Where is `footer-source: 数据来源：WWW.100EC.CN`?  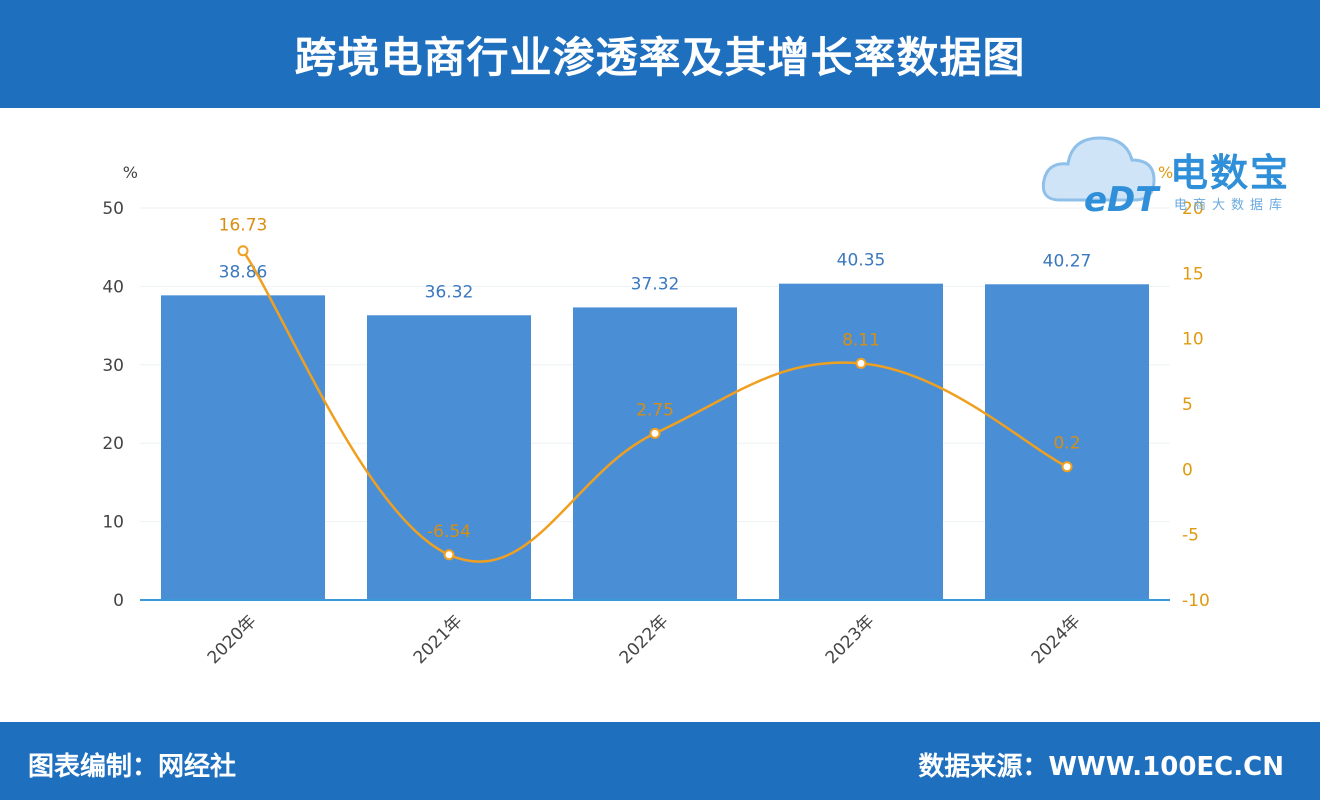
footer-source: 数据来源：WWW.100EC.CN is located at coordinates (1101, 767).